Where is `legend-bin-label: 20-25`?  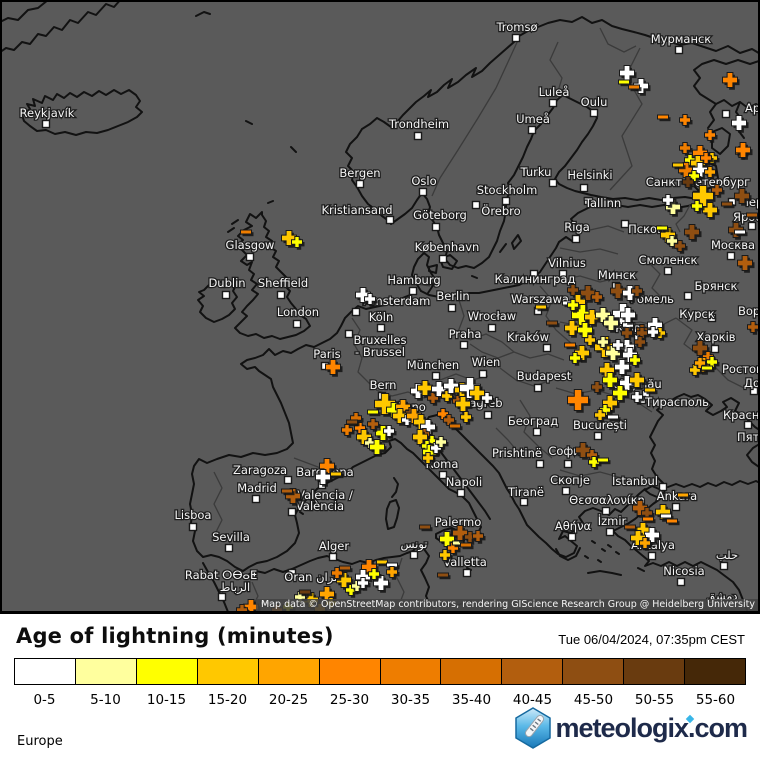 legend-bin-label: 20-25 is located at coordinates (288, 700).